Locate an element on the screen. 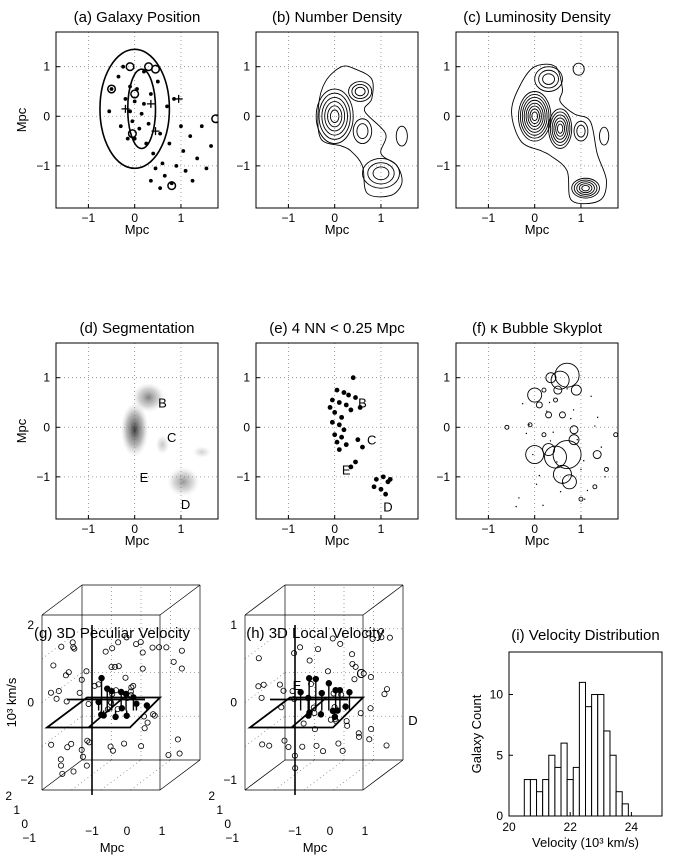 Image resolution: width=674 pixels, height=866 pixels. zero-velocity-plane is located at coordinates (103, 712).